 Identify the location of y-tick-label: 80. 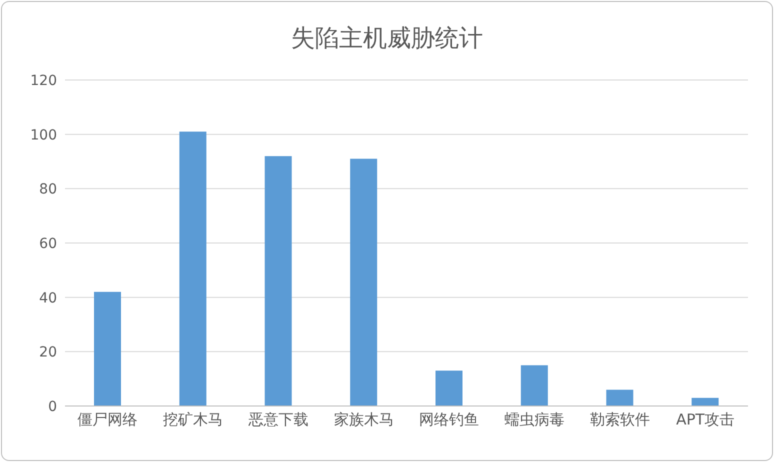
(48, 190).